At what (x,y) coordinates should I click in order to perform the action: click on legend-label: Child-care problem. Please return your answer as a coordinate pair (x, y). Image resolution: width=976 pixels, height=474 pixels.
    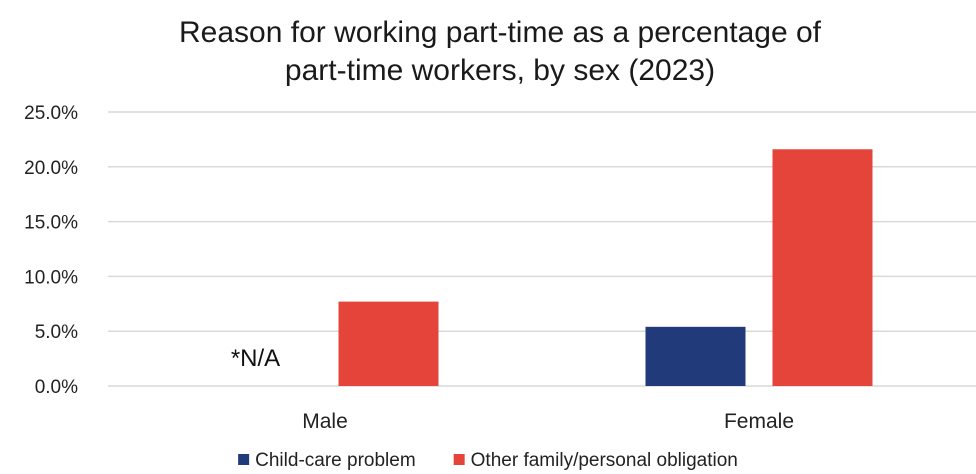
    Looking at the image, I should click on (335, 460).